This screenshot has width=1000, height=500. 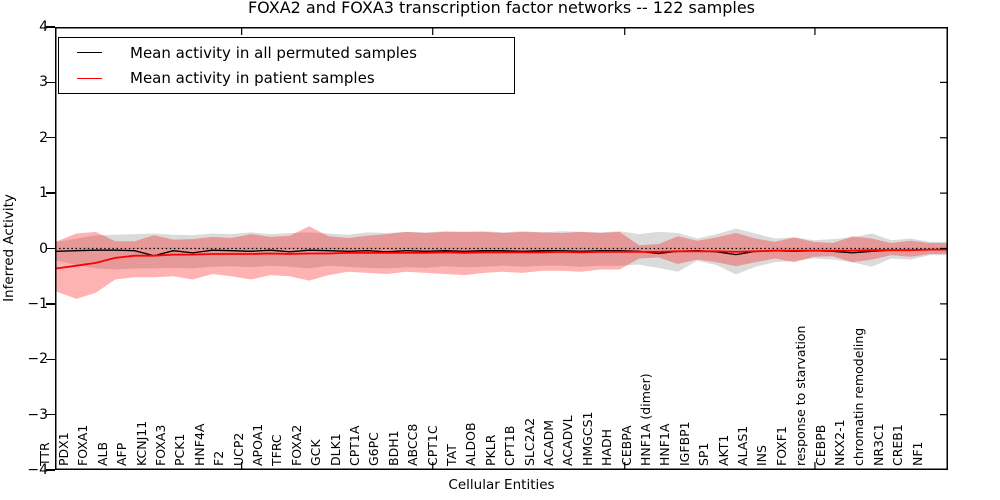 What do you see at coordinates (296, 445) in the screenshot?
I see `x-tick-label: FOXA2` at bounding box center [296, 445].